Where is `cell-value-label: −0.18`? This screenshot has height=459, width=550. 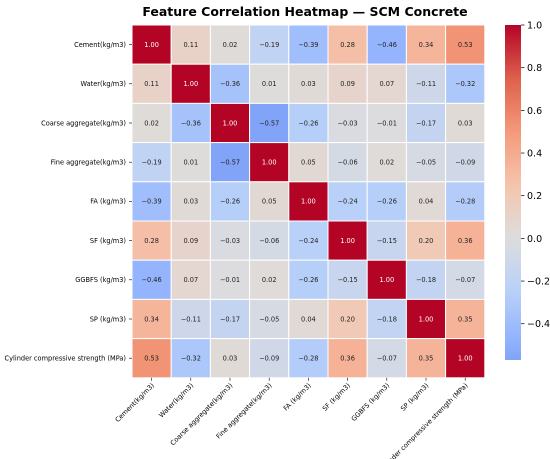
cell-value-label: −0.18 is located at coordinates (426, 280).